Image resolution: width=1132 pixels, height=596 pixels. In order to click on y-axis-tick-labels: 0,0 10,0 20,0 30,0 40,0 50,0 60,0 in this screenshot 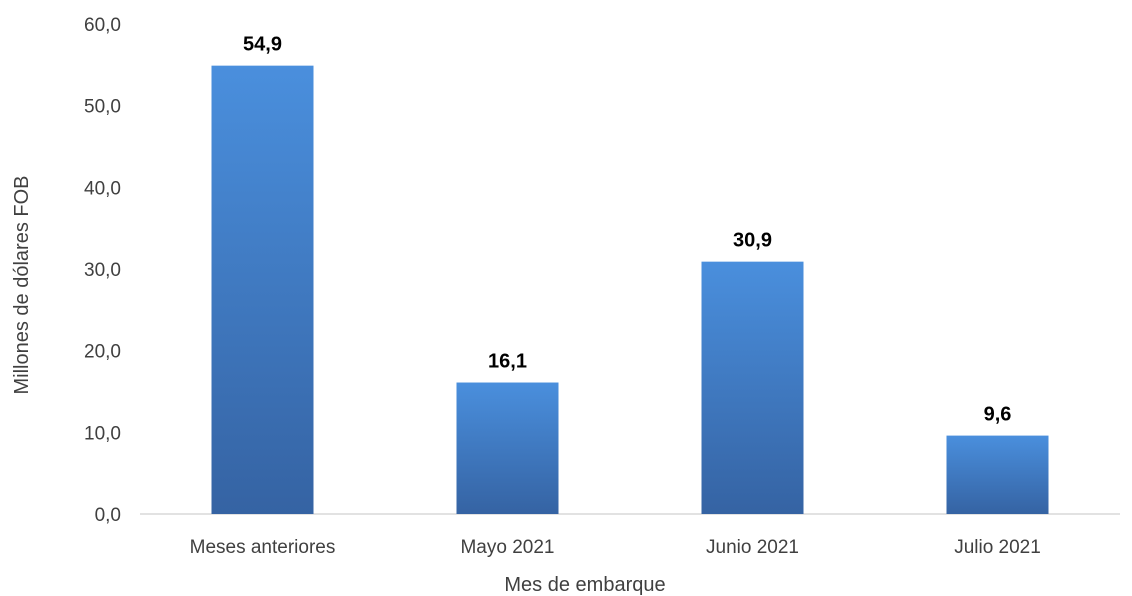, I will do `click(102, 270)`.